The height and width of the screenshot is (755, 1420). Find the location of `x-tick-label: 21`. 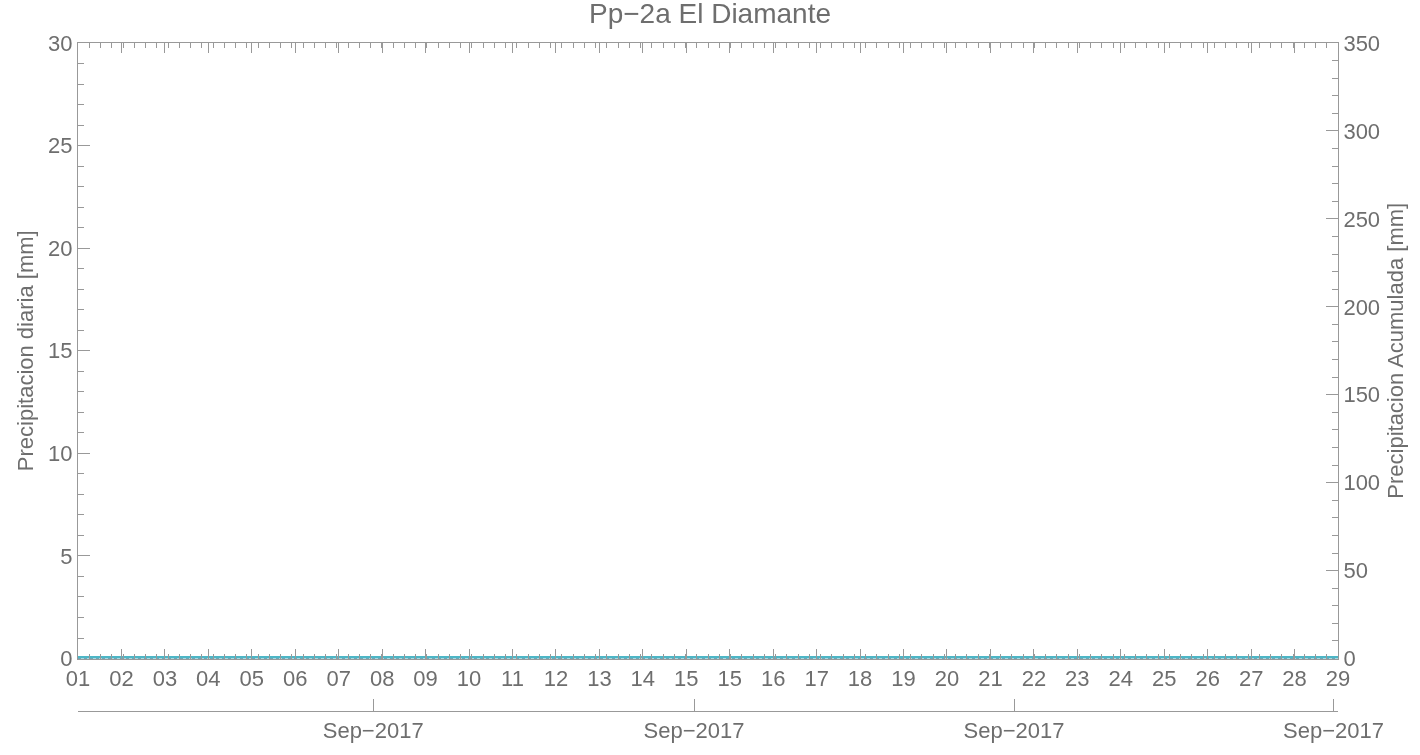

x-tick-label: 21 is located at coordinates (990, 678).